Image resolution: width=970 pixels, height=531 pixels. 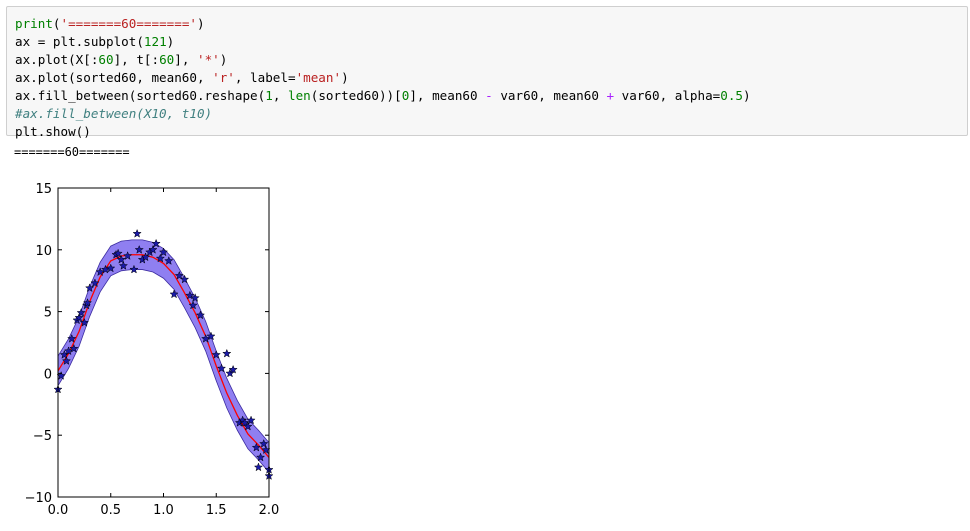 I want to click on code-line-6: #ax.fill_between(X10, t10), so click(x=114, y=113).